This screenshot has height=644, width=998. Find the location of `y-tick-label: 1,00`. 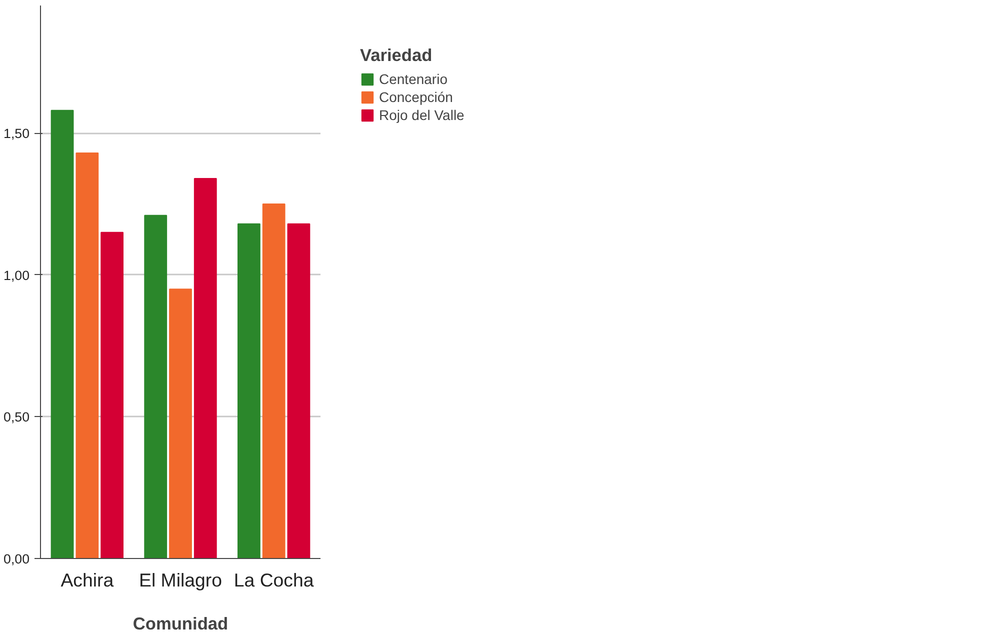

y-tick-label: 1,00 is located at coordinates (17, 275).